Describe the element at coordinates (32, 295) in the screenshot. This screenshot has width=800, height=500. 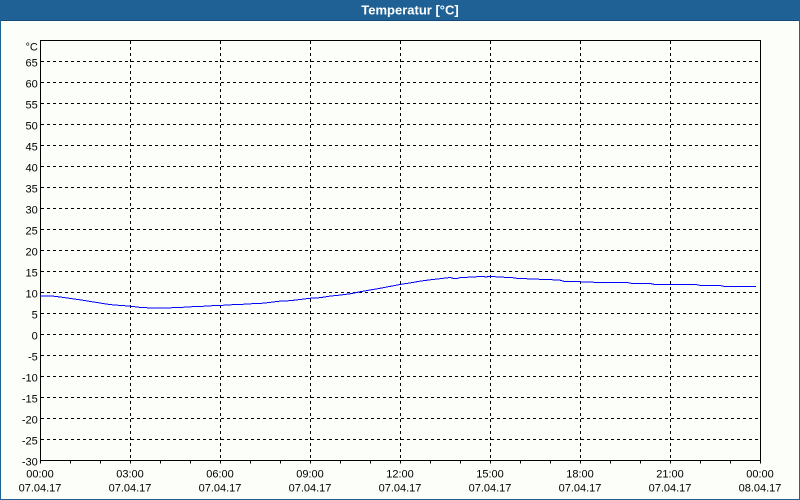
I see `svg-text: 10` at that location.